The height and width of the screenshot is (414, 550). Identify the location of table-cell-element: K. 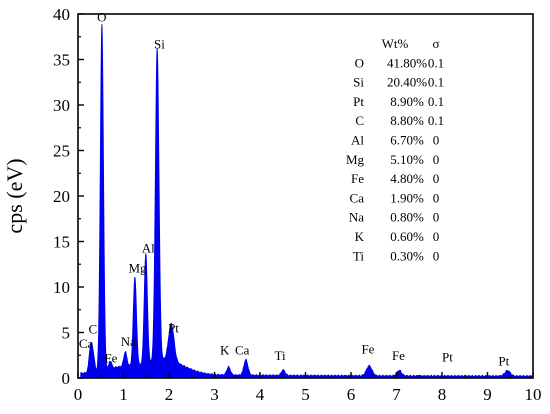
(360, 236).